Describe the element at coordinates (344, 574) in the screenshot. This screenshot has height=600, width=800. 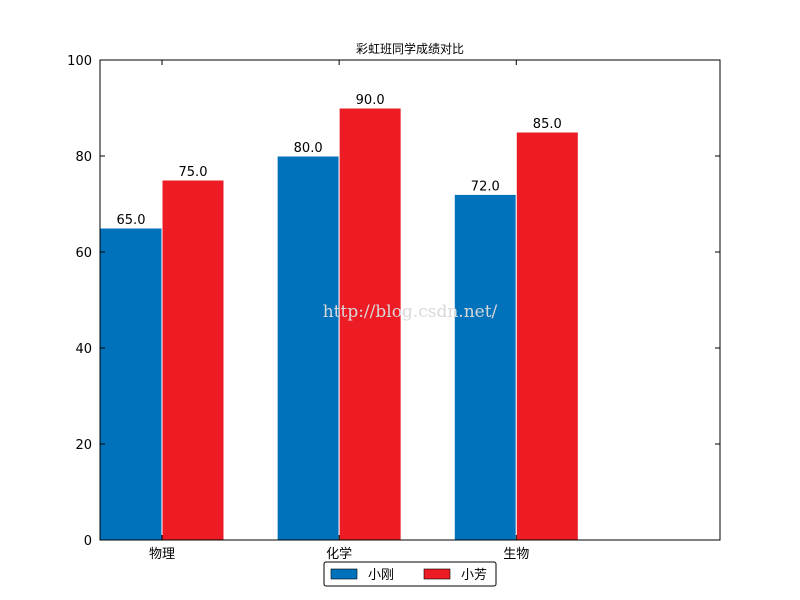
I see `legend-swatch-xiaogang` at that location.